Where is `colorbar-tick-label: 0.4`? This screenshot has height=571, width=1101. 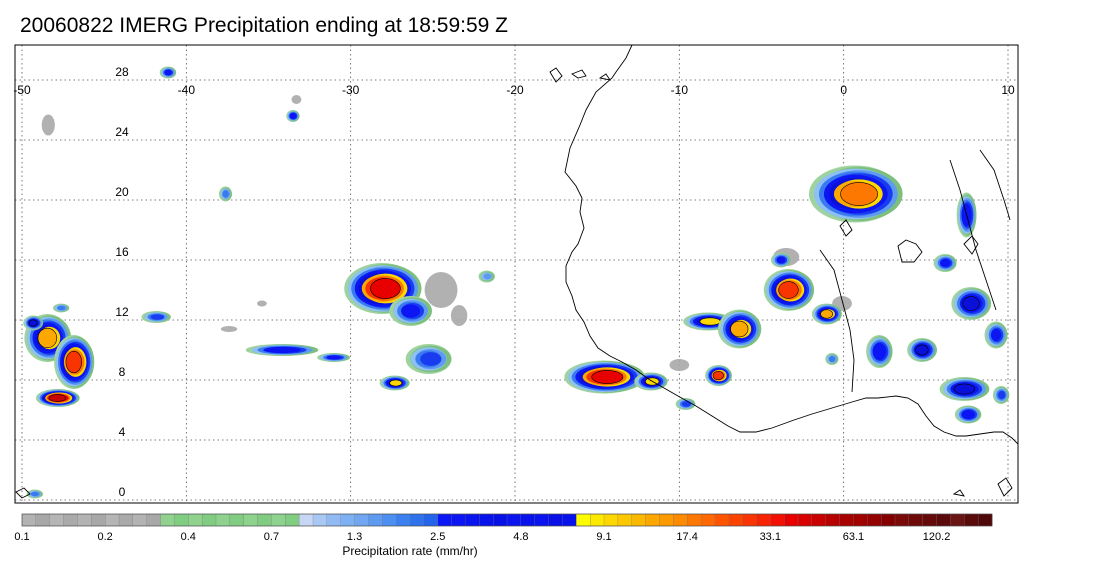 colorbar-tick-label: 0.4 is located at coordinates (188, 537).